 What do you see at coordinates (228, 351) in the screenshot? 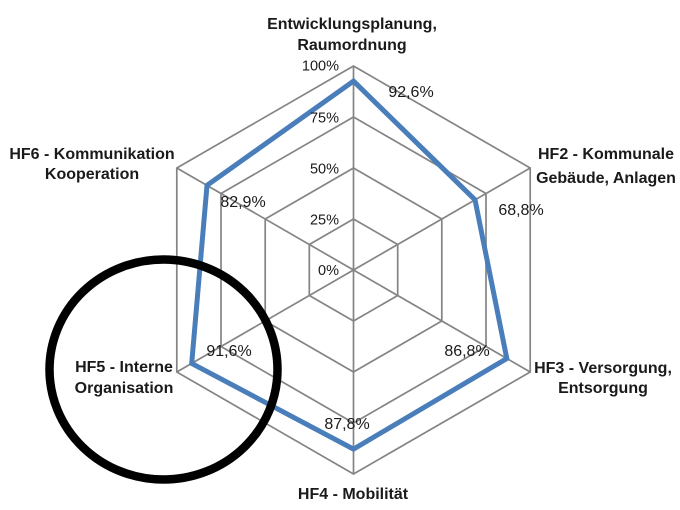
I see `value-label-hf5: 91,6%` at bounding box center [228, 351].